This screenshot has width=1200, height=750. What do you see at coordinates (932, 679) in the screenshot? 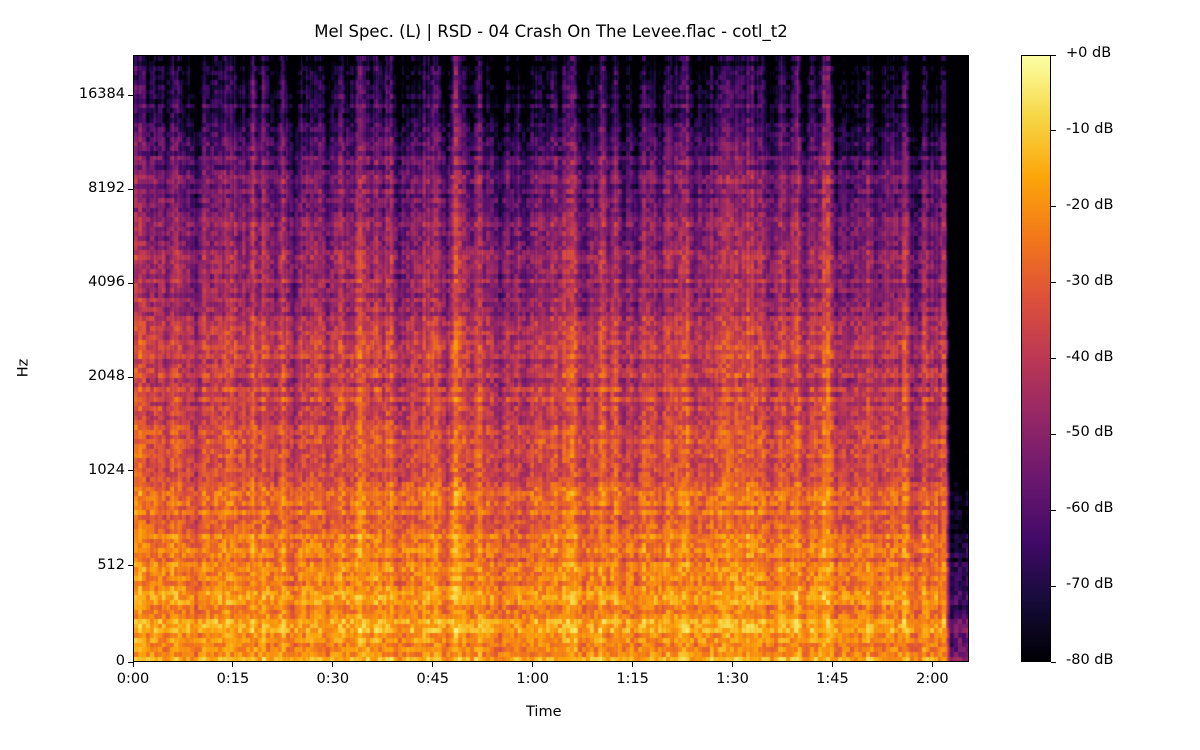
I see `x-tick-label: 2:00` at bounding box center [932, 679].